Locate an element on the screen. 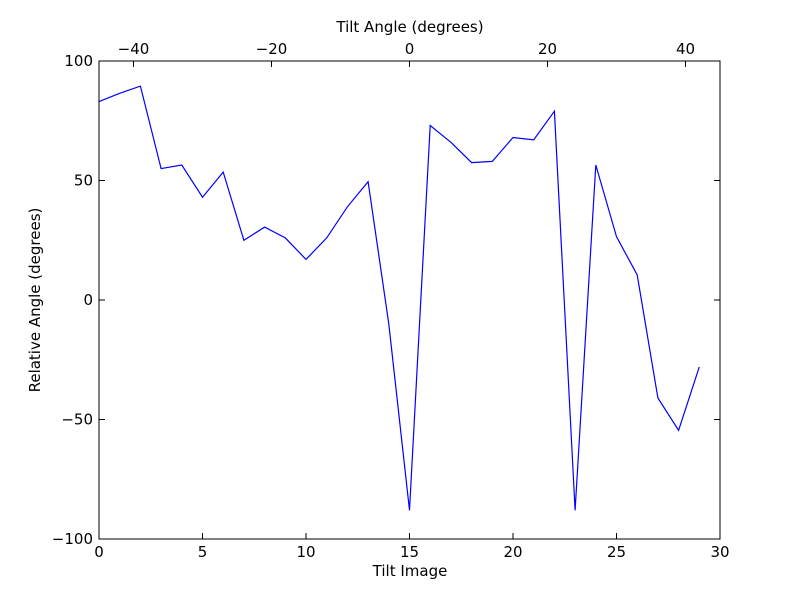  x-tick-label: 30 is located at coordinates (719, 552).